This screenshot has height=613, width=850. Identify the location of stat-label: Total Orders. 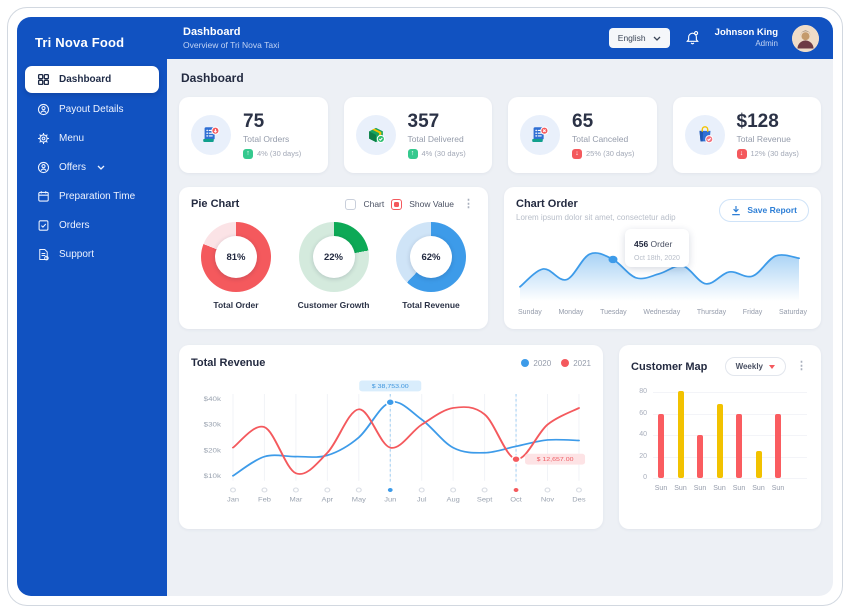
(266, 138).